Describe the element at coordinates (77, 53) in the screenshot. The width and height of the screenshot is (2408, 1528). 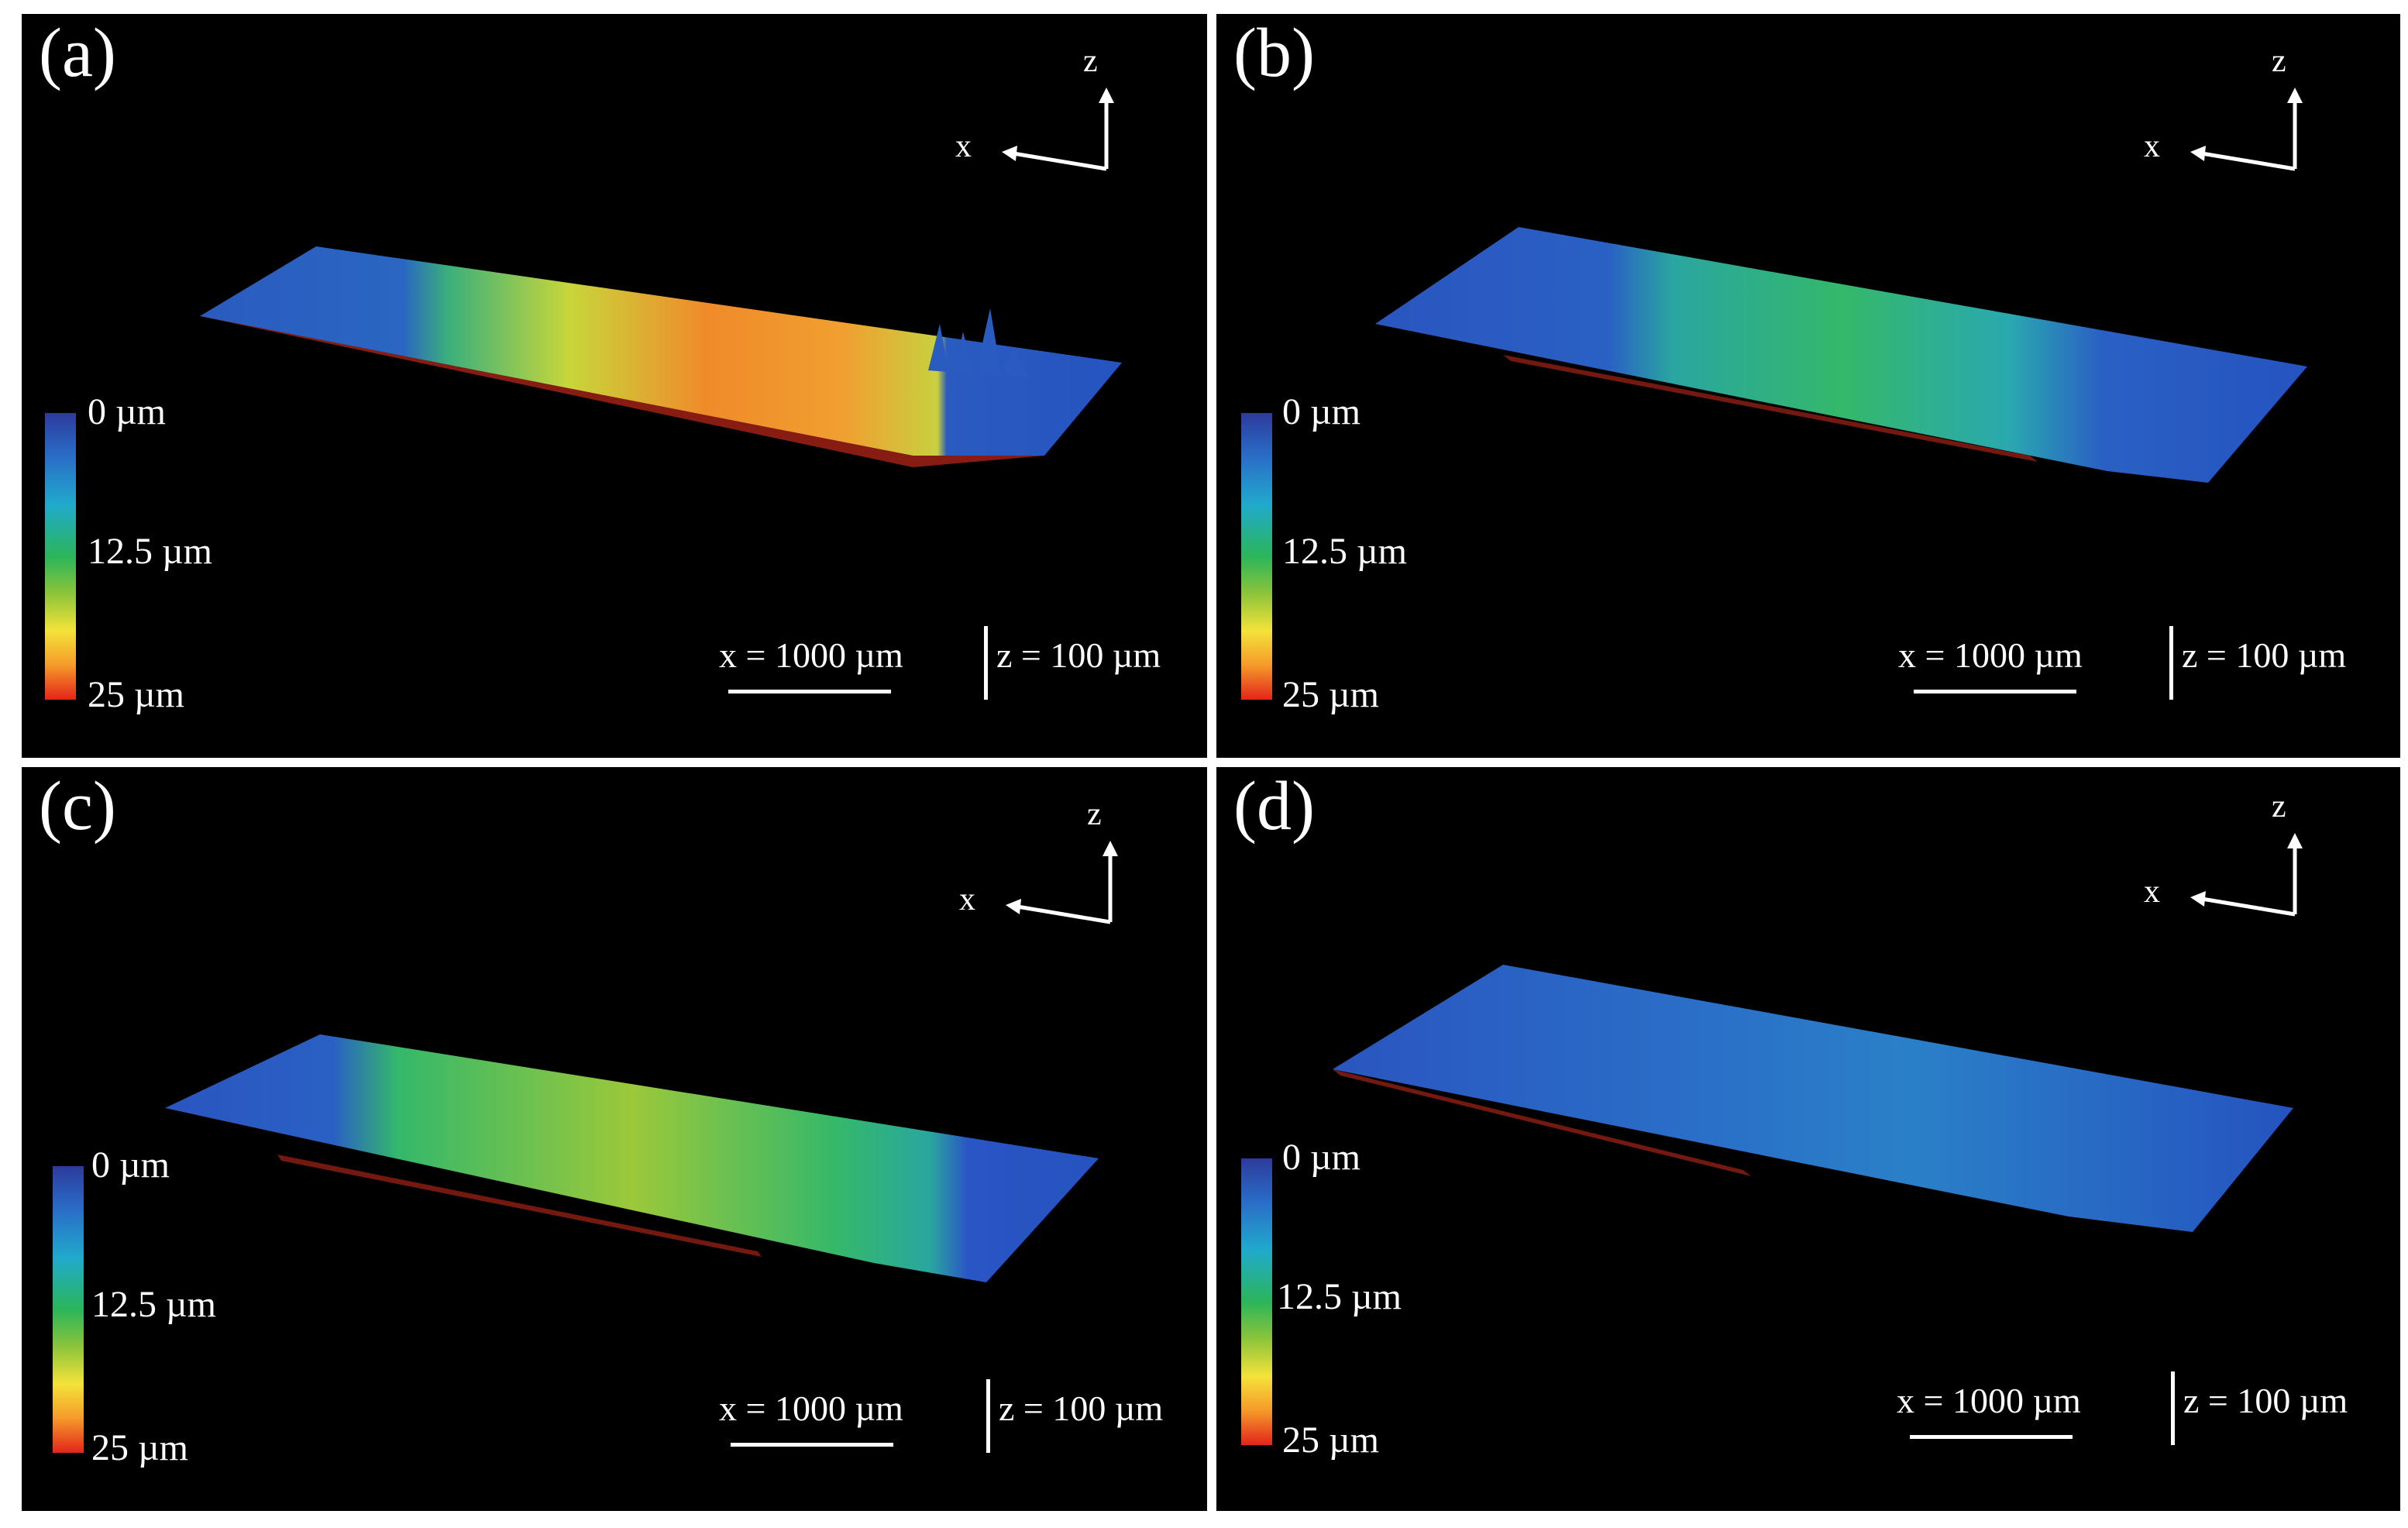
I see `panel-label: (a)` at that location.